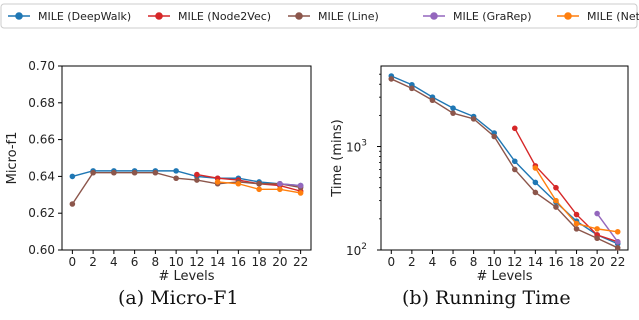 Image resolution: width=639 pixels, height=320 pixels. Describe the element at coordinates (41, 250) in the screenshot. I see `y-tick-label: 0.60` at that location.